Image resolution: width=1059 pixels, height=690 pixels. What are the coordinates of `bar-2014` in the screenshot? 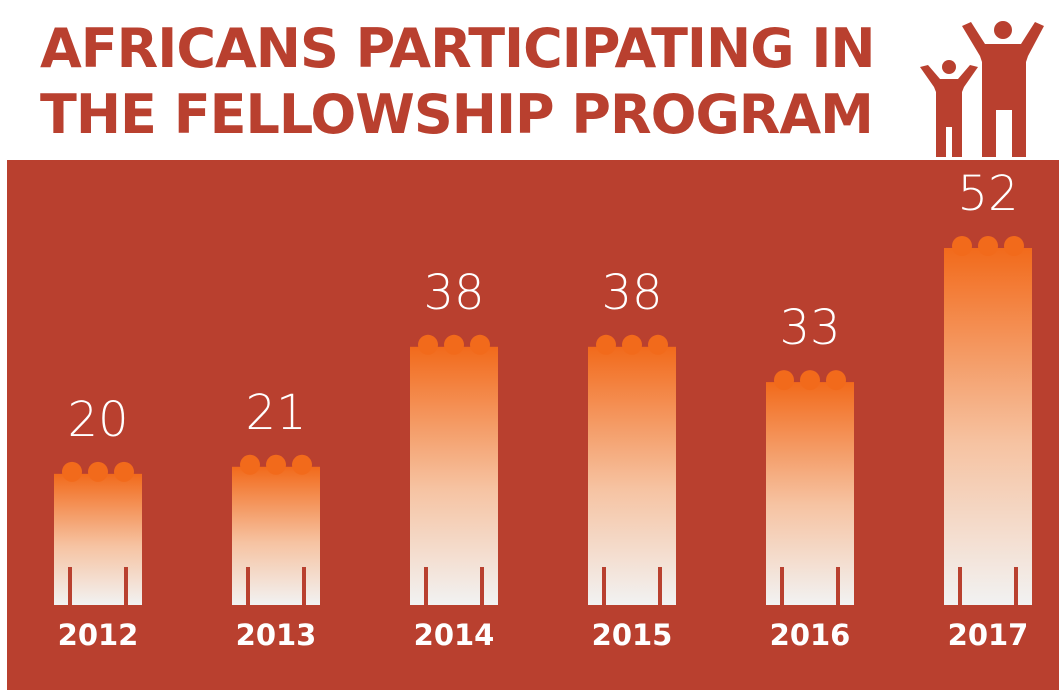 It's located at (454, 469).